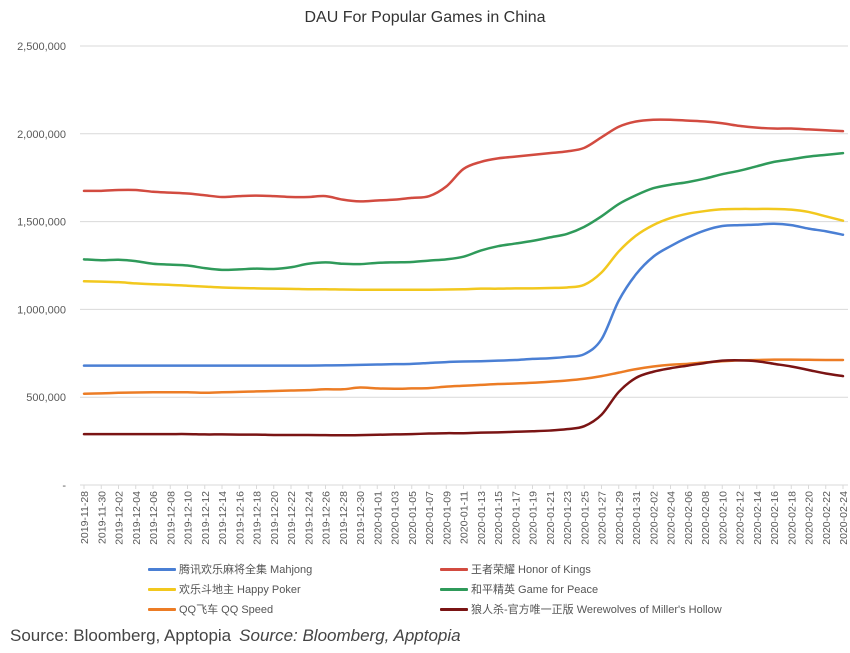 This screenshot has height=653, width=850. Describe the element at coordinates (292, 518) in the screenshot. I see `x-tick-label: 2019-12-22` at that location.